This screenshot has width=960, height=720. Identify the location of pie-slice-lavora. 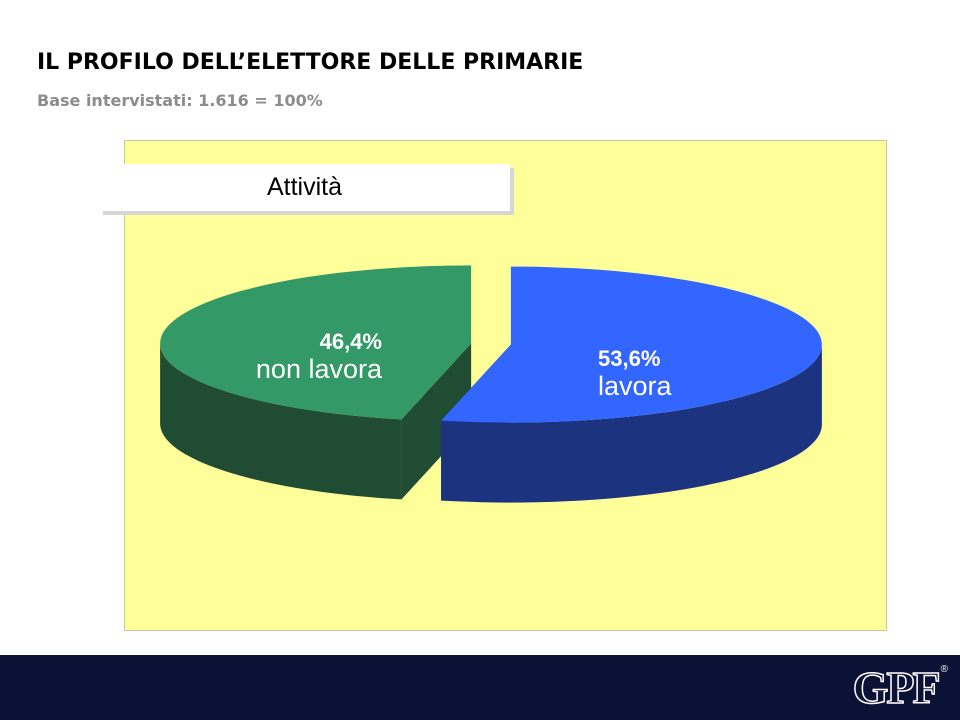
(631, 344).